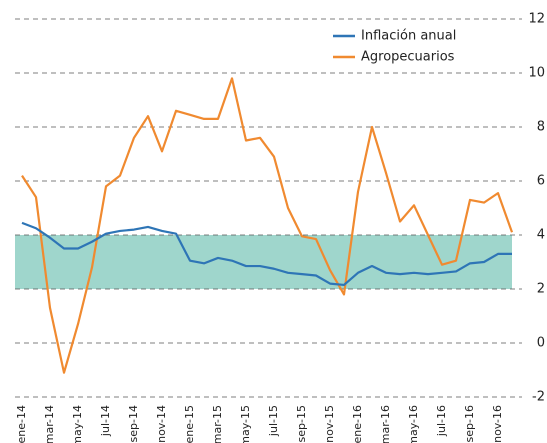 This screenshot has width=547, height=443. I want to click on x-tick-label: ene-15, so click(189, 424).